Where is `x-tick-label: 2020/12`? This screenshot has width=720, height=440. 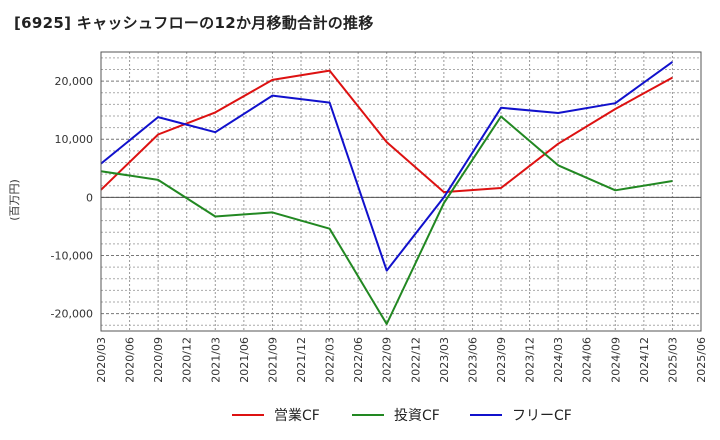
x-tick-label: 2020/12 is located at coordinates (187, 360).